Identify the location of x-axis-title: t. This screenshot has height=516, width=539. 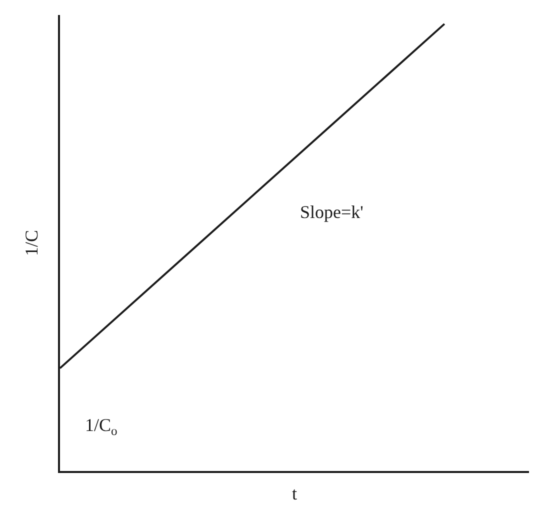
(295, 494).